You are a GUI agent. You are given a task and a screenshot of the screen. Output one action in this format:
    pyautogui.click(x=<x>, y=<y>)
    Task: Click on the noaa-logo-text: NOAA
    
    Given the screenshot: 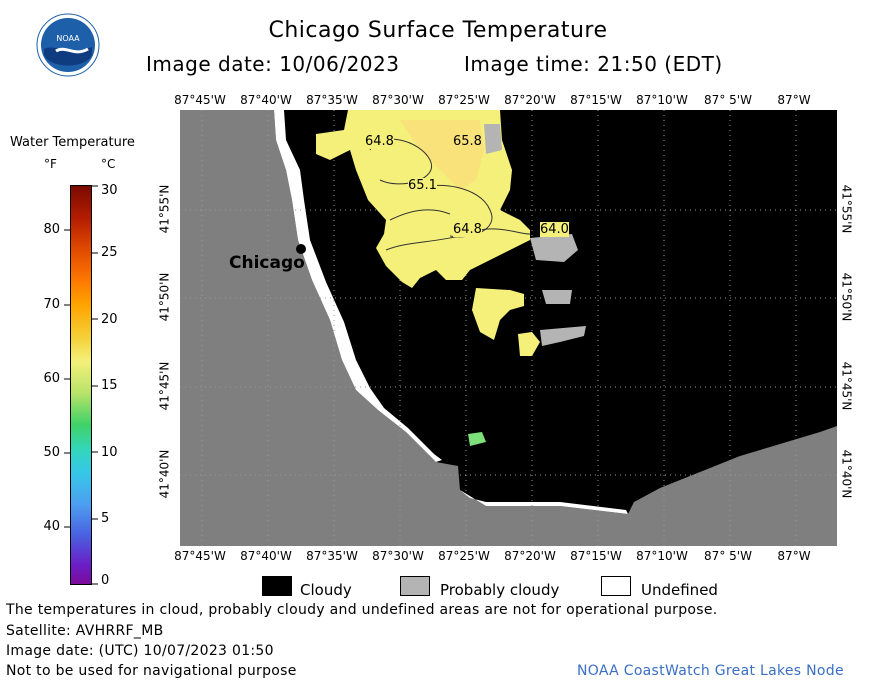 What is the action you would take?
    pyautogui.click(x=68, y=38)
    